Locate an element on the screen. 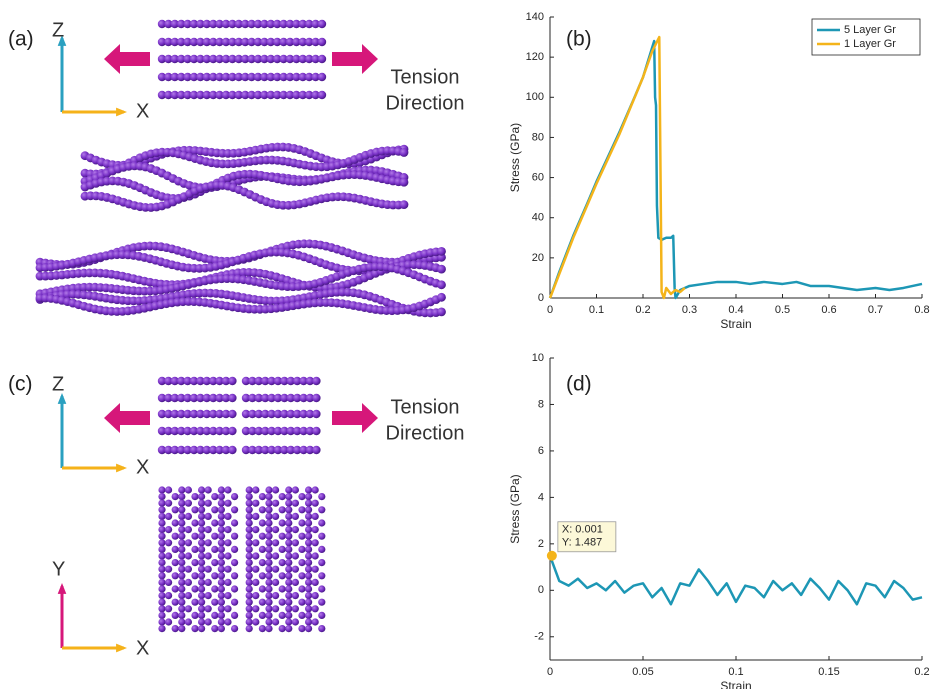 The height and width of the screenshot is (694, 932). arrow-head is located at coordinates (121, 112).